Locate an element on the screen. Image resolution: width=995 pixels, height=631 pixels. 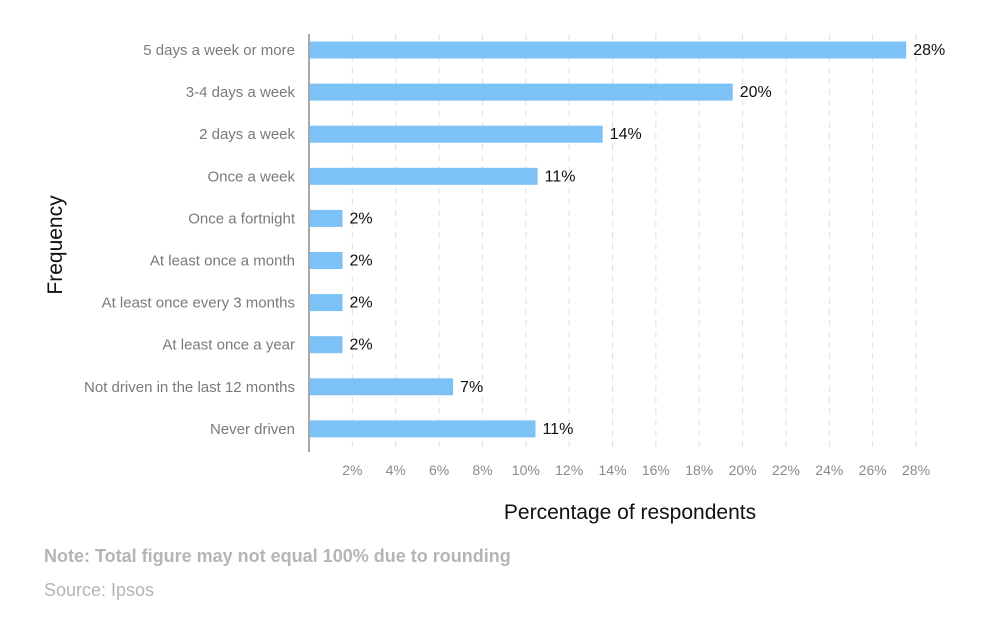
x-tick-label-16: 16% is located at coordinates (656, 470).